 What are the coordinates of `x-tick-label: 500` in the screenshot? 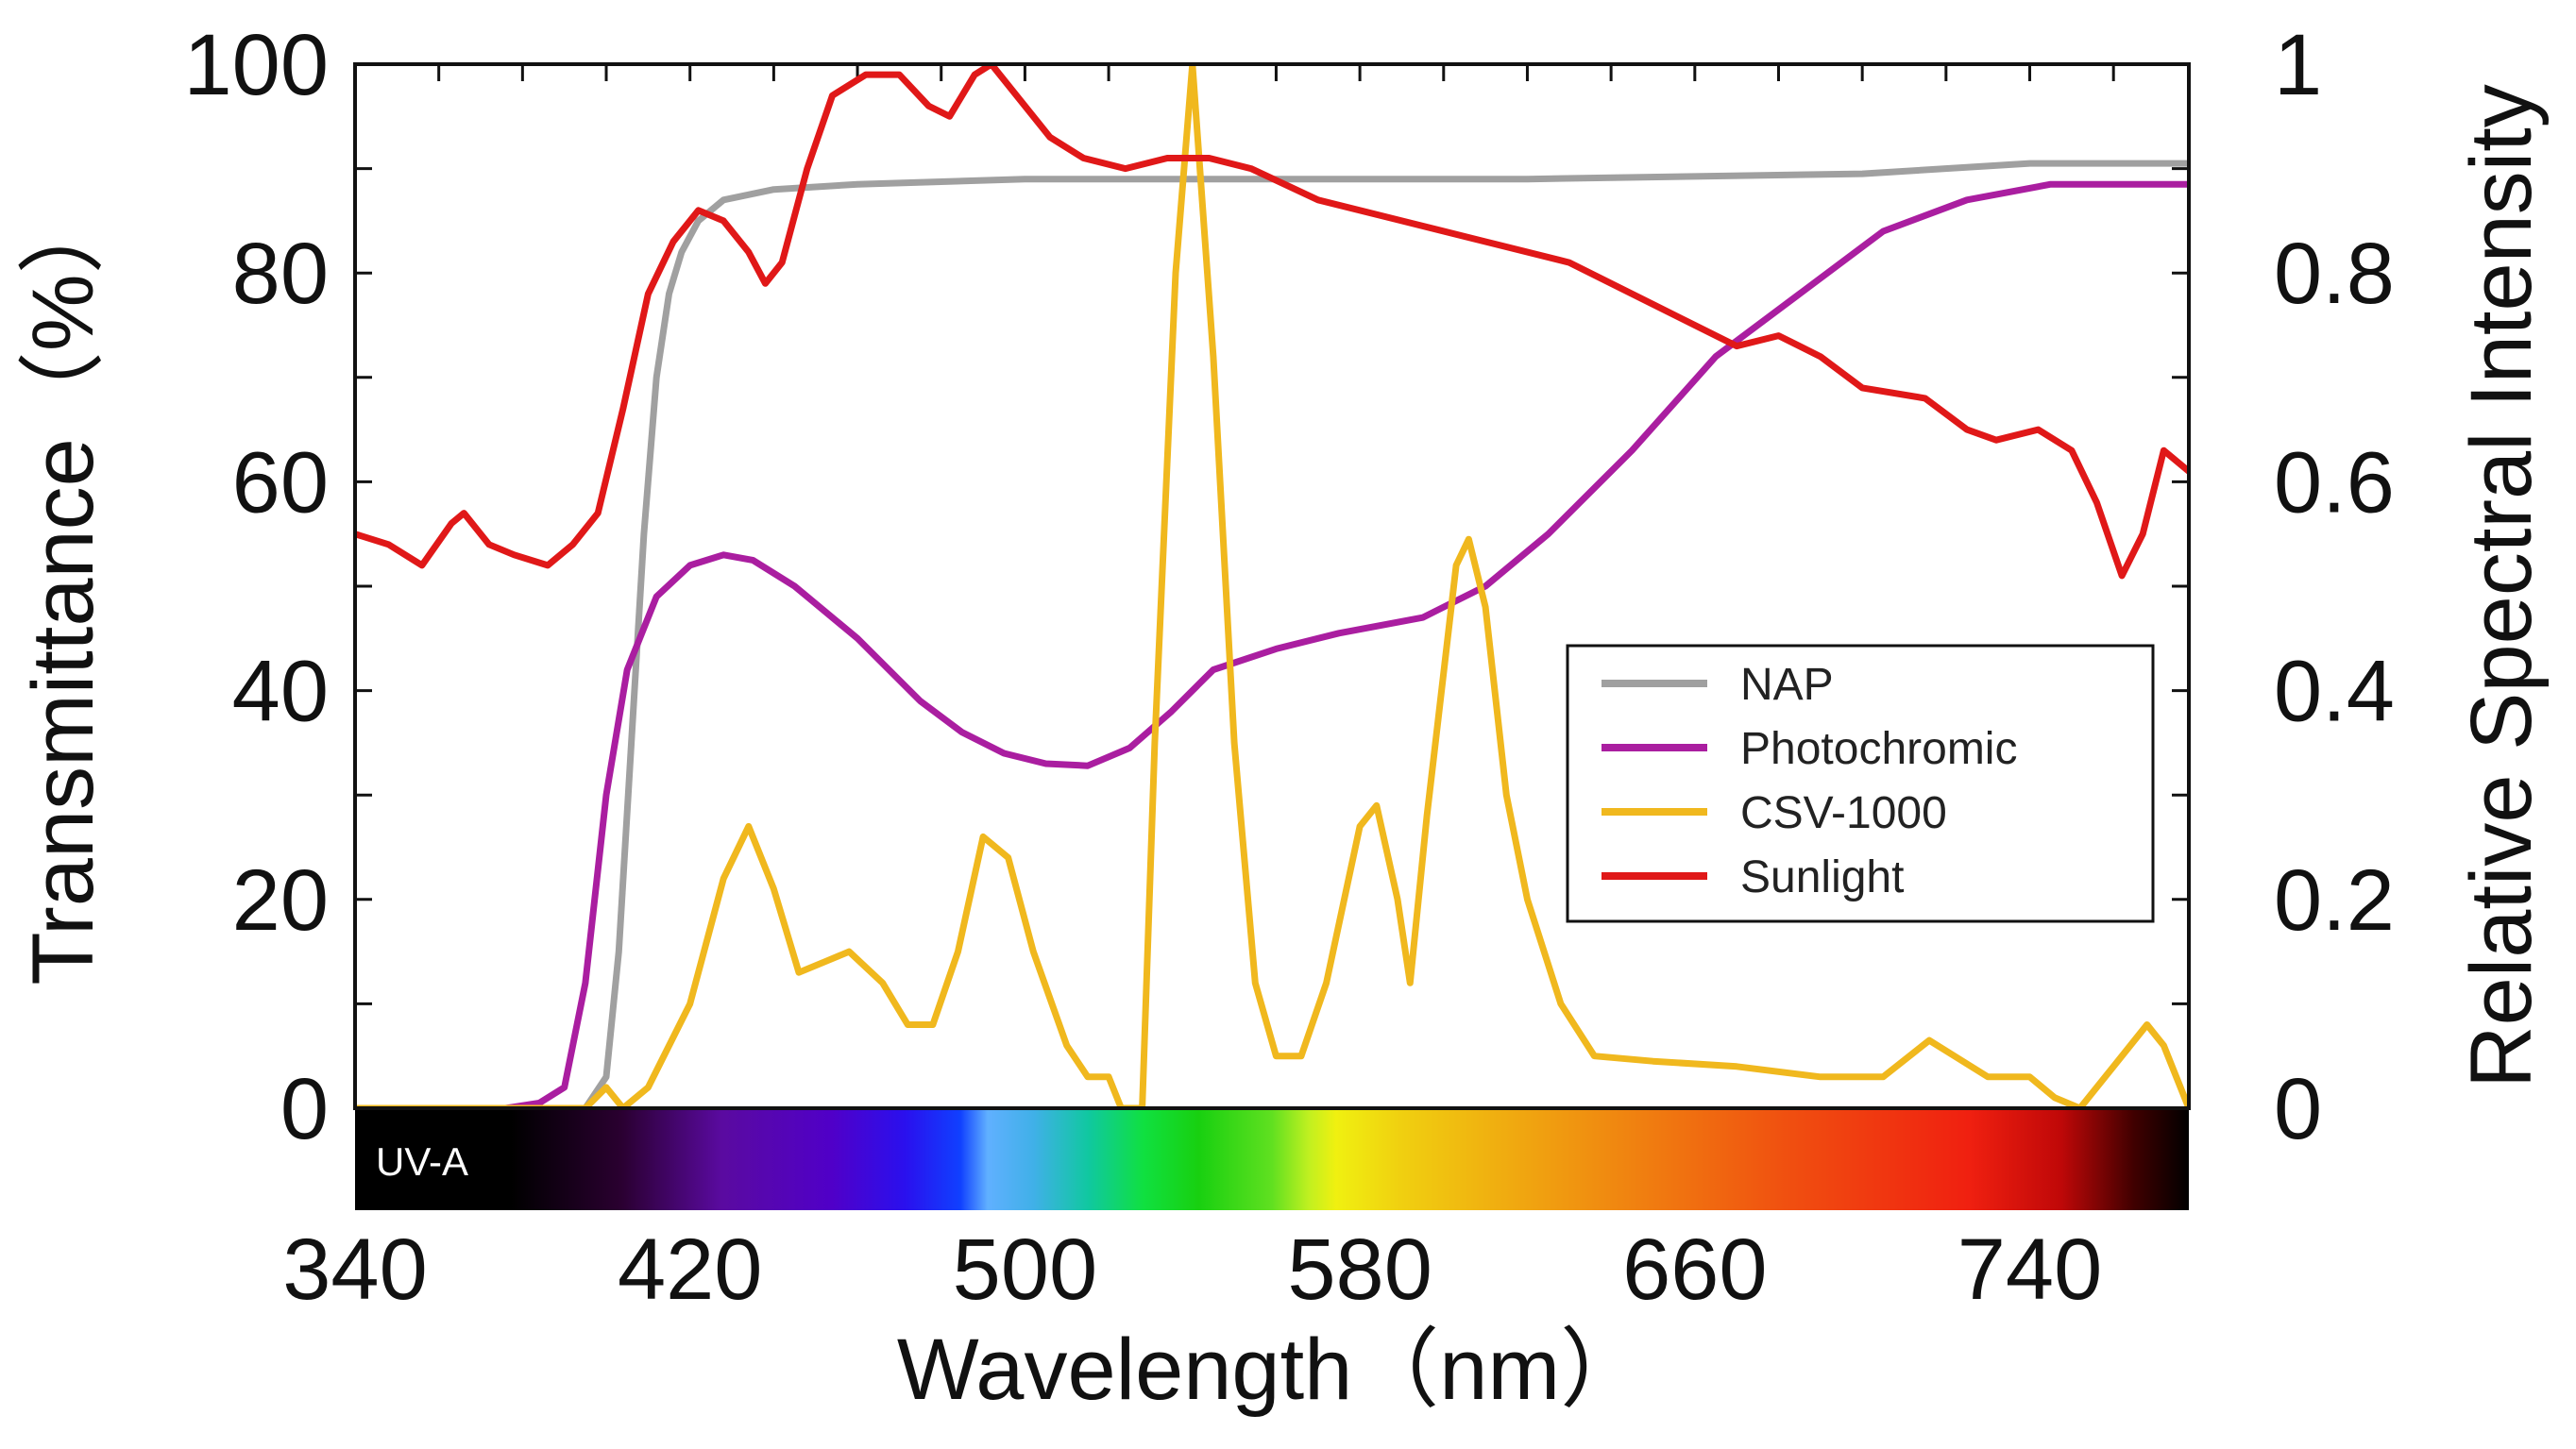 It's located at (1025, 1270).